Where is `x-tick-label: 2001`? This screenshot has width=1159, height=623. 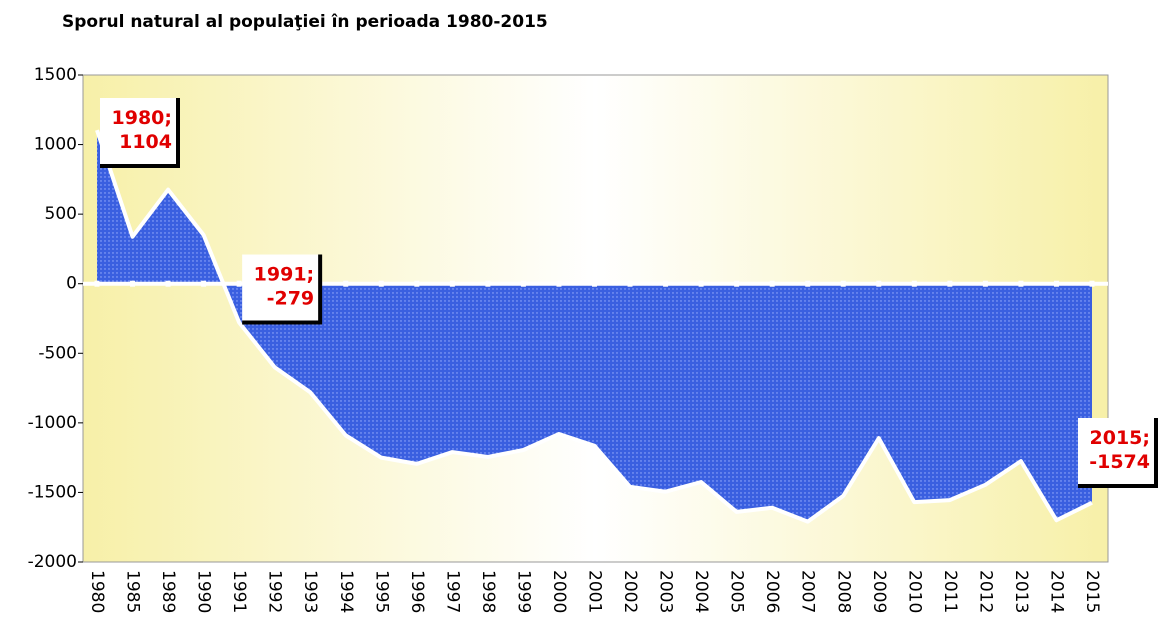 x-tick-label: 2001 is located at coordinates (595, 591).